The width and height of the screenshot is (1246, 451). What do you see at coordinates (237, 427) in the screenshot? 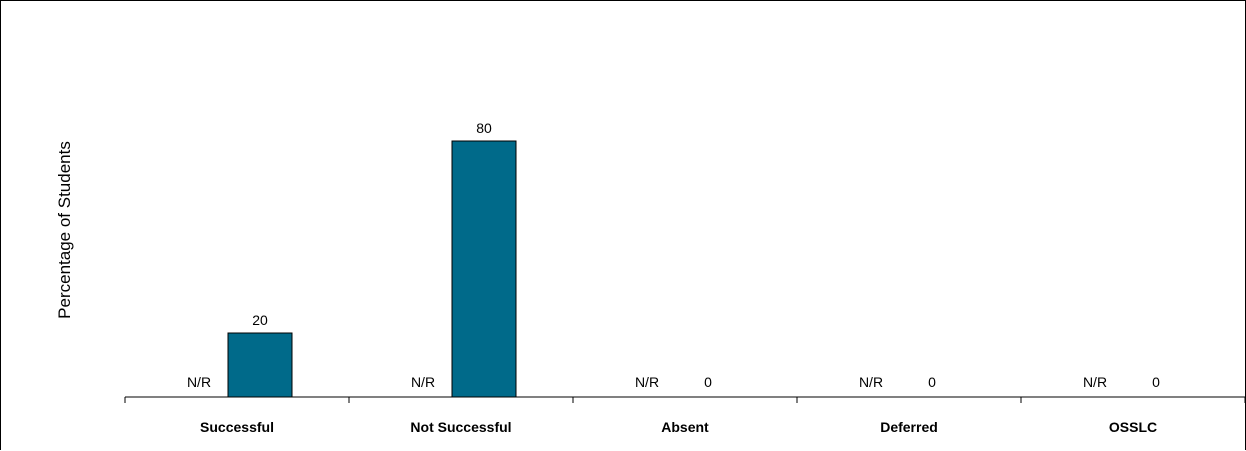
I see `category-label: Successful` at bounding box center [237, 427].